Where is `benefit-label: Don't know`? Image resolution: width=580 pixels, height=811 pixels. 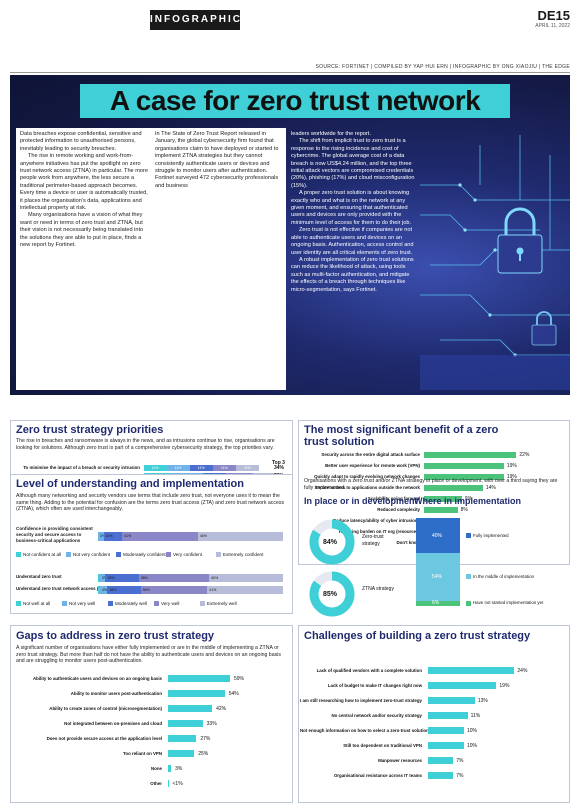 benefit-label: Don't know is located at coordinates (408, 542).